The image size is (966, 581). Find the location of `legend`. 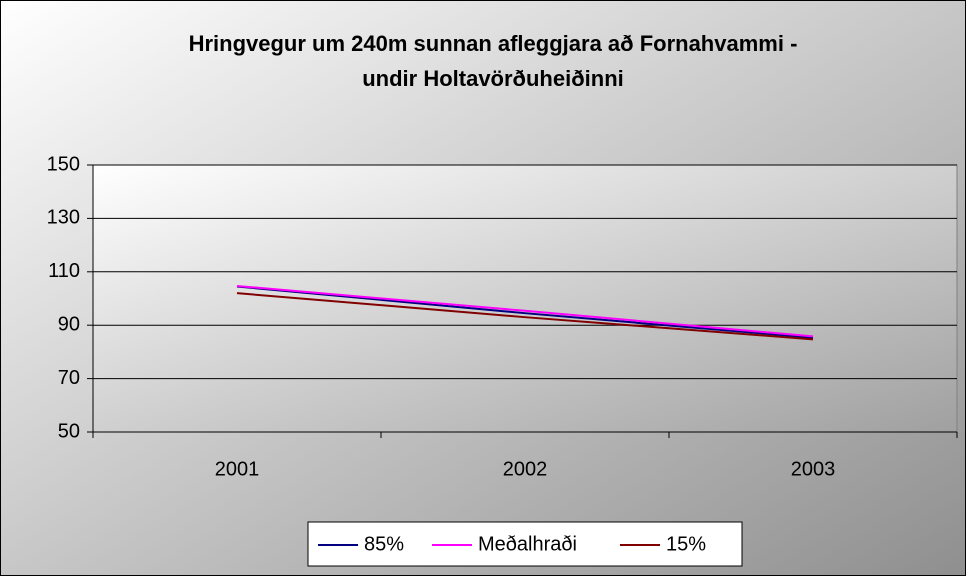

legend is located at coordinates (525, 544).